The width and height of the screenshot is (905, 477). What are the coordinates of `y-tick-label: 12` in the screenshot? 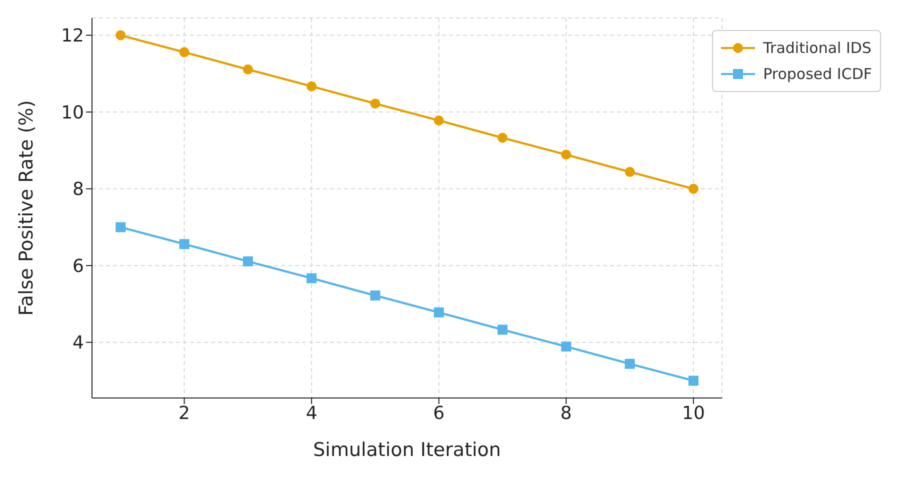 It's located at (72, 36).